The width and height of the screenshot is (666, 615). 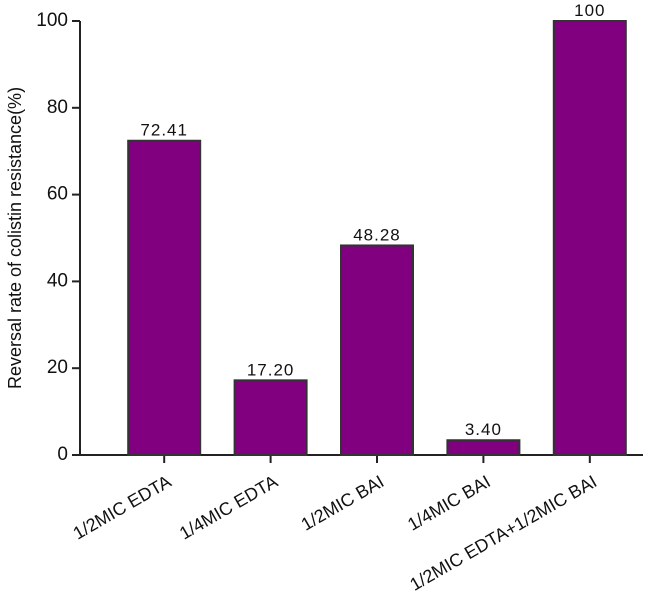 I want to click on y-axis-label: Reversal rate of colistin resistance(%), so click(x=15, y=238).